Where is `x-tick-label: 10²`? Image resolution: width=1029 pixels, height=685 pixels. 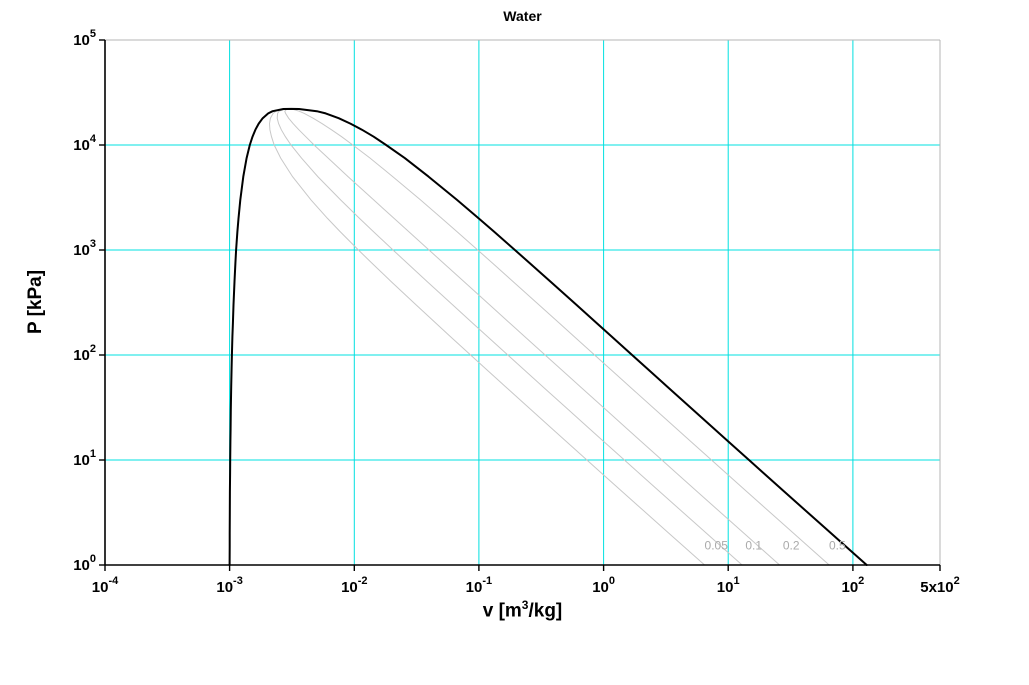 x-tick-label: 10² is located at coordinates (852, 585).